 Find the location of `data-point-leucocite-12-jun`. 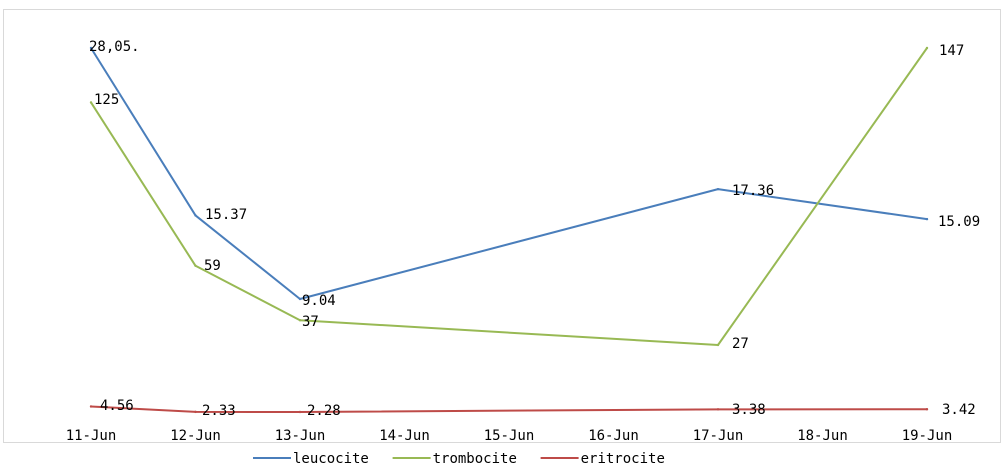

data-point-leucocite-12-jun is located at coordinates (195, 215).